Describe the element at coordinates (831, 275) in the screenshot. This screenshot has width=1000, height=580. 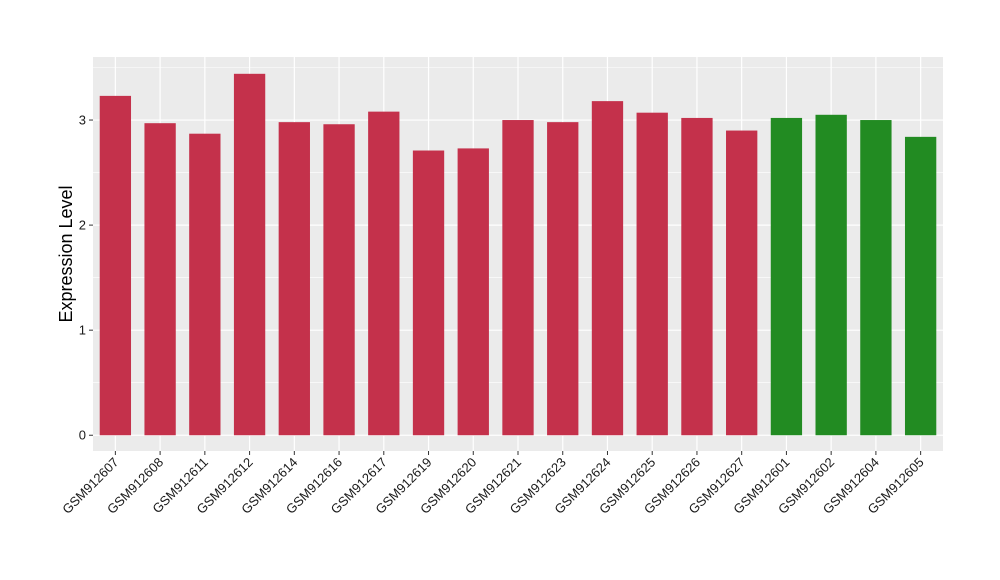
I see `bar-GSM912602` at that location.